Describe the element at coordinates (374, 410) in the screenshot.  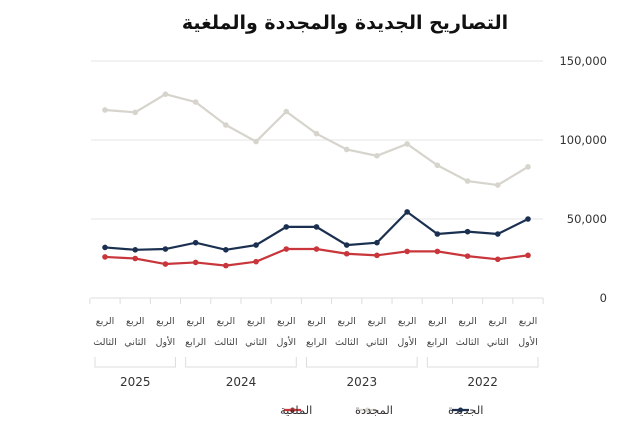
I see `legend-label: المجددة` at that location.